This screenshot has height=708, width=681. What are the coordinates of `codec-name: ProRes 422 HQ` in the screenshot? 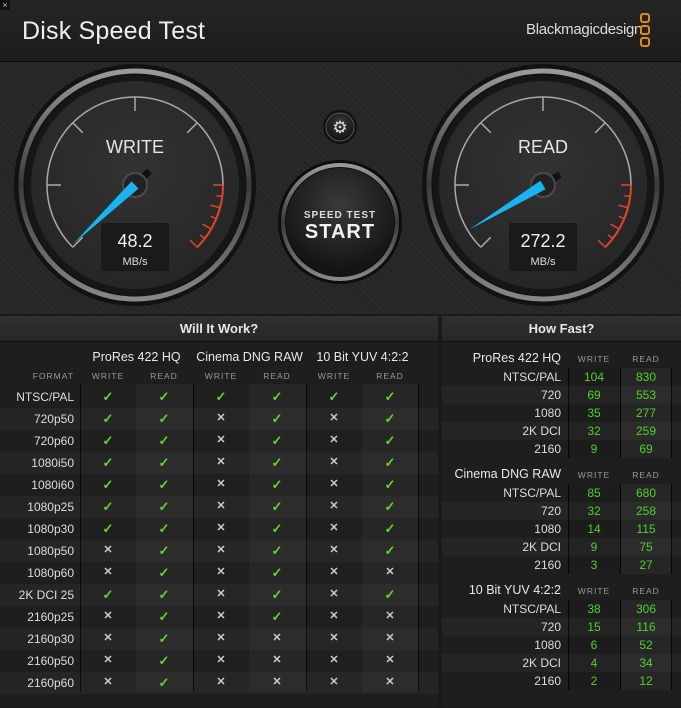 It's located at (516, 358).